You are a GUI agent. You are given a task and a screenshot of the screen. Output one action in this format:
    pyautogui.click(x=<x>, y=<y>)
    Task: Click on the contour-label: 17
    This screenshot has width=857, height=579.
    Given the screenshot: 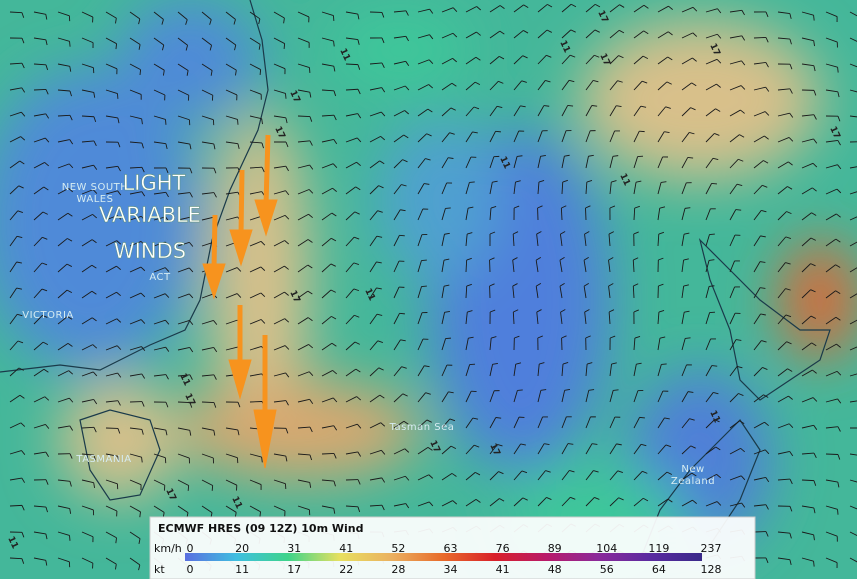 What is the action you would take?
    pyautogui.click(x=170, y=495)
    